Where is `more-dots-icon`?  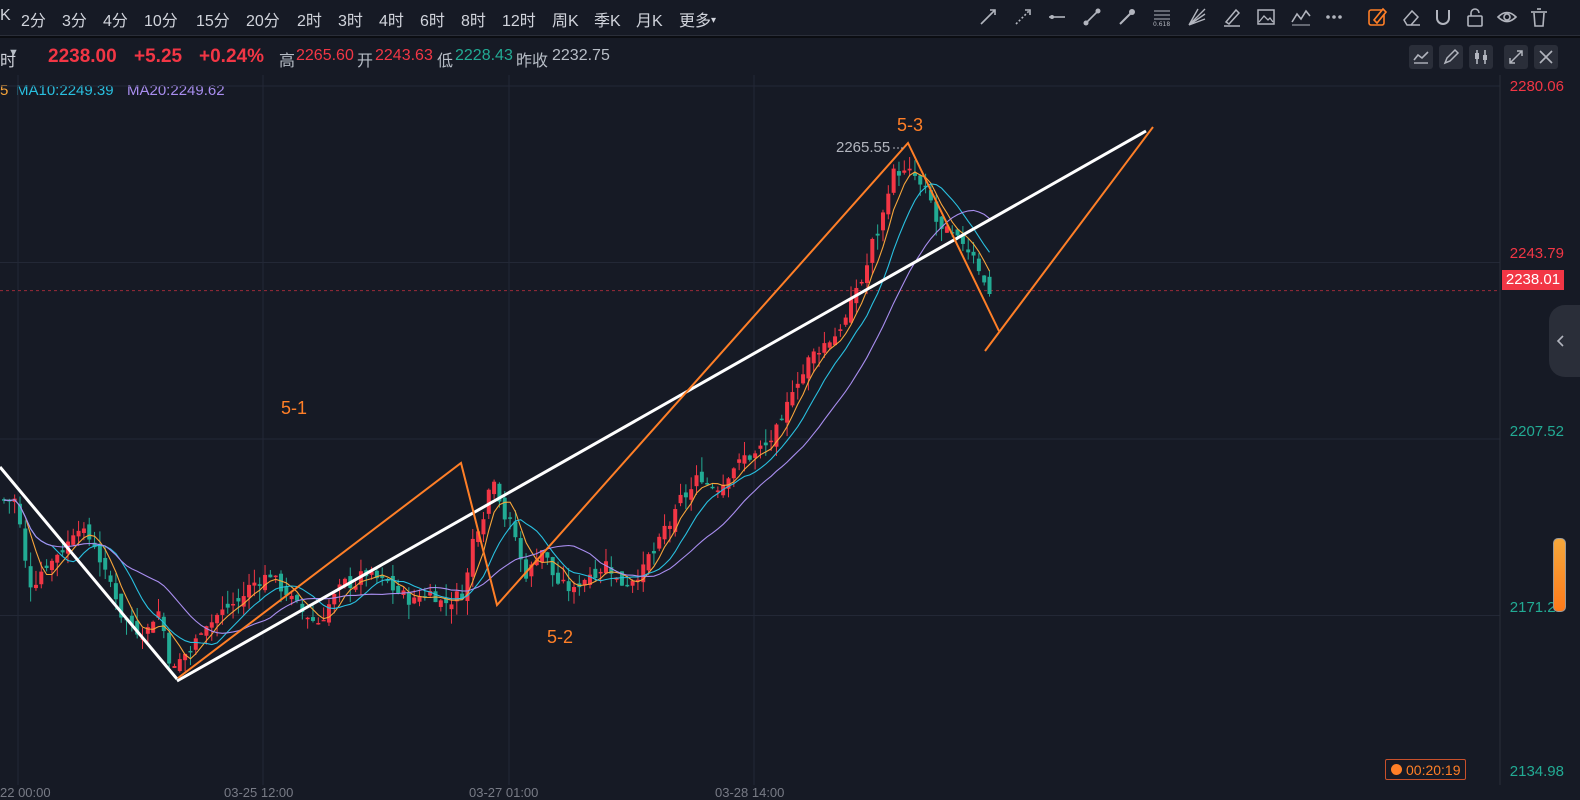
more-dots-icon is located at coordinates (1334, 17).